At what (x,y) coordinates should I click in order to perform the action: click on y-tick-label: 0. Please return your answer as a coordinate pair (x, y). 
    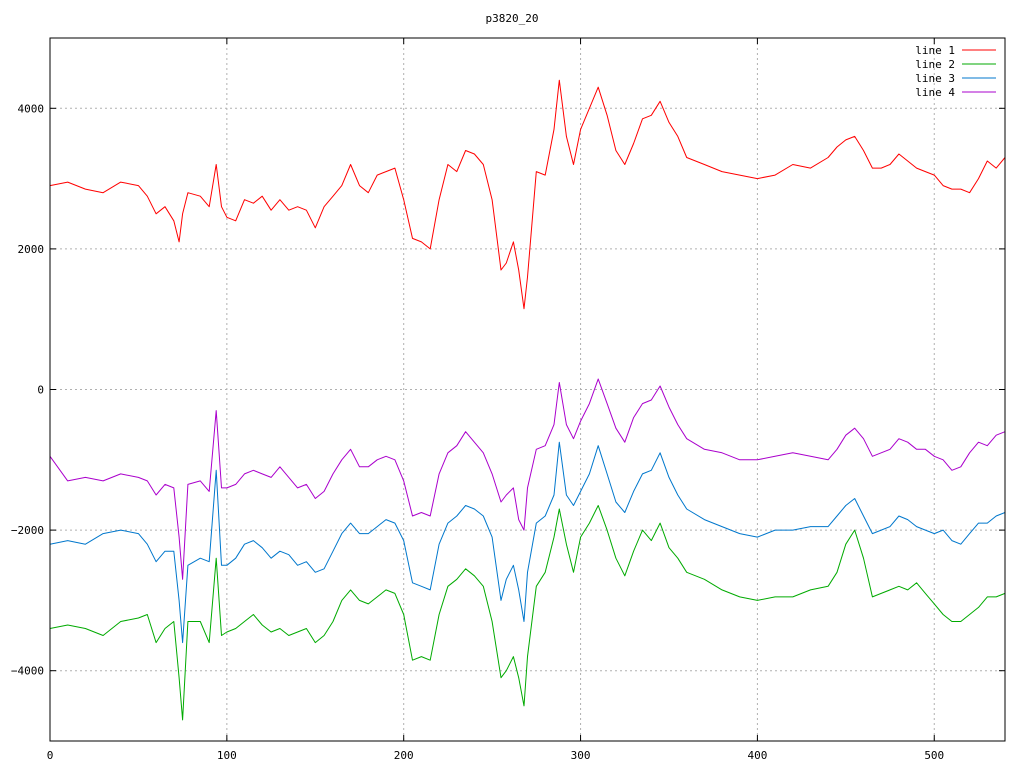
    Looking at the image, I should click on (40, 390).